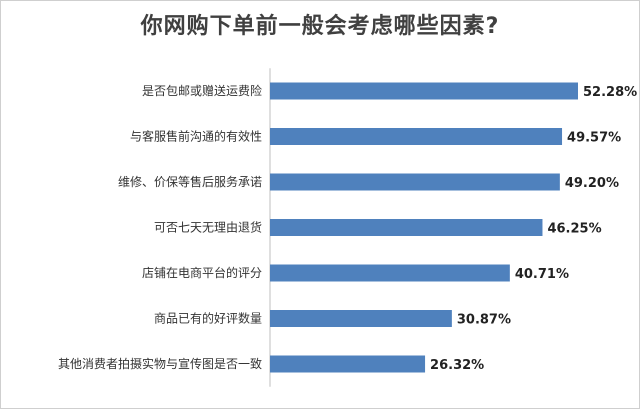  I want to click on data-label: 26.32%, so click(457, 365).